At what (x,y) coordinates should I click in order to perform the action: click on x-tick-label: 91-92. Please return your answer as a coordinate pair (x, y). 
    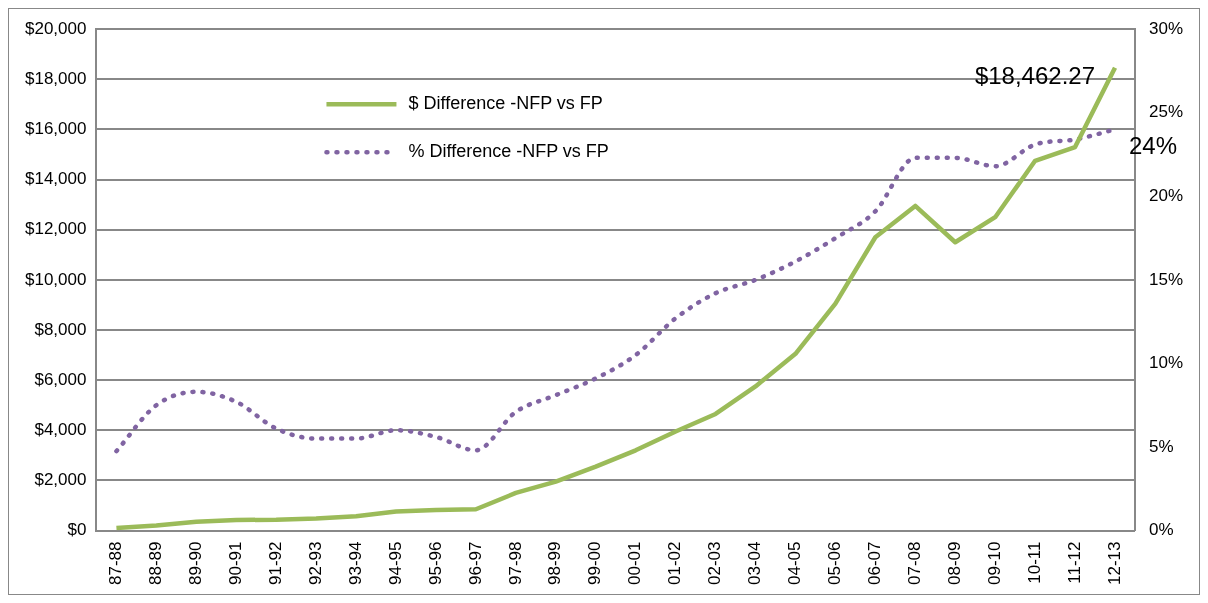
    Looking at the image, I should click on (275, 563).